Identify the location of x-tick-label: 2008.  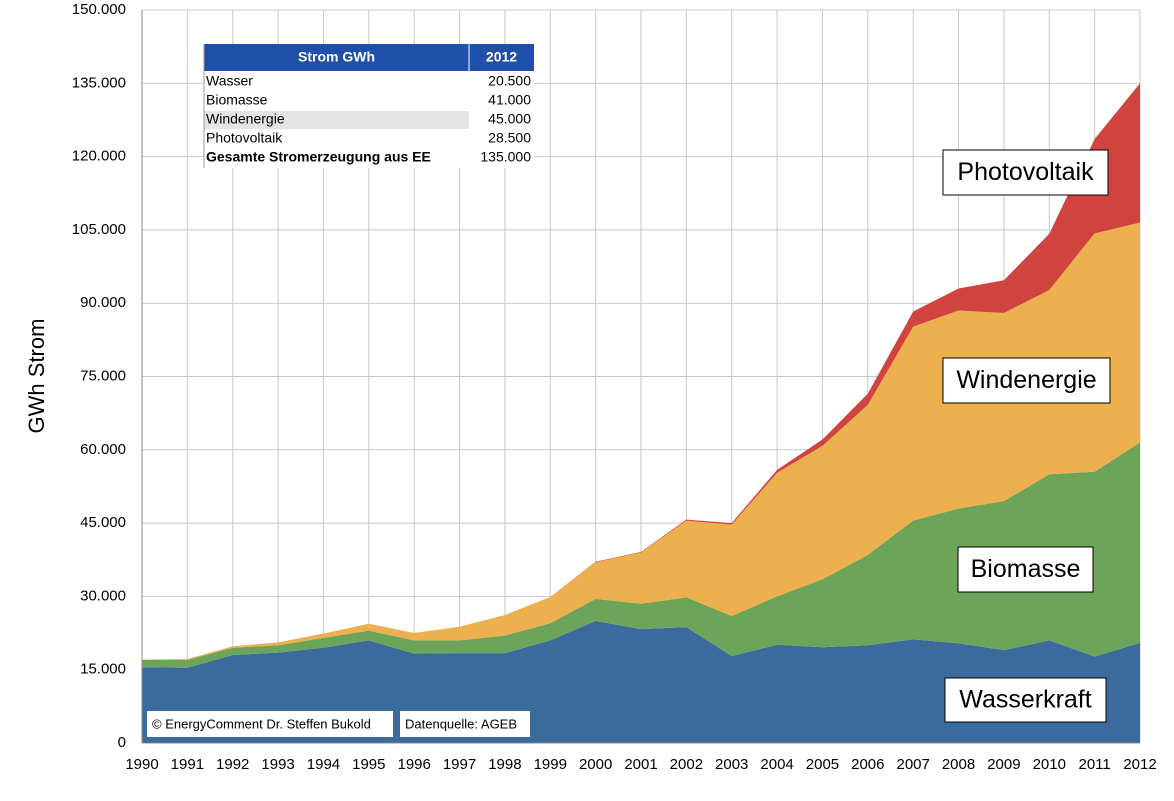
(958, 764).